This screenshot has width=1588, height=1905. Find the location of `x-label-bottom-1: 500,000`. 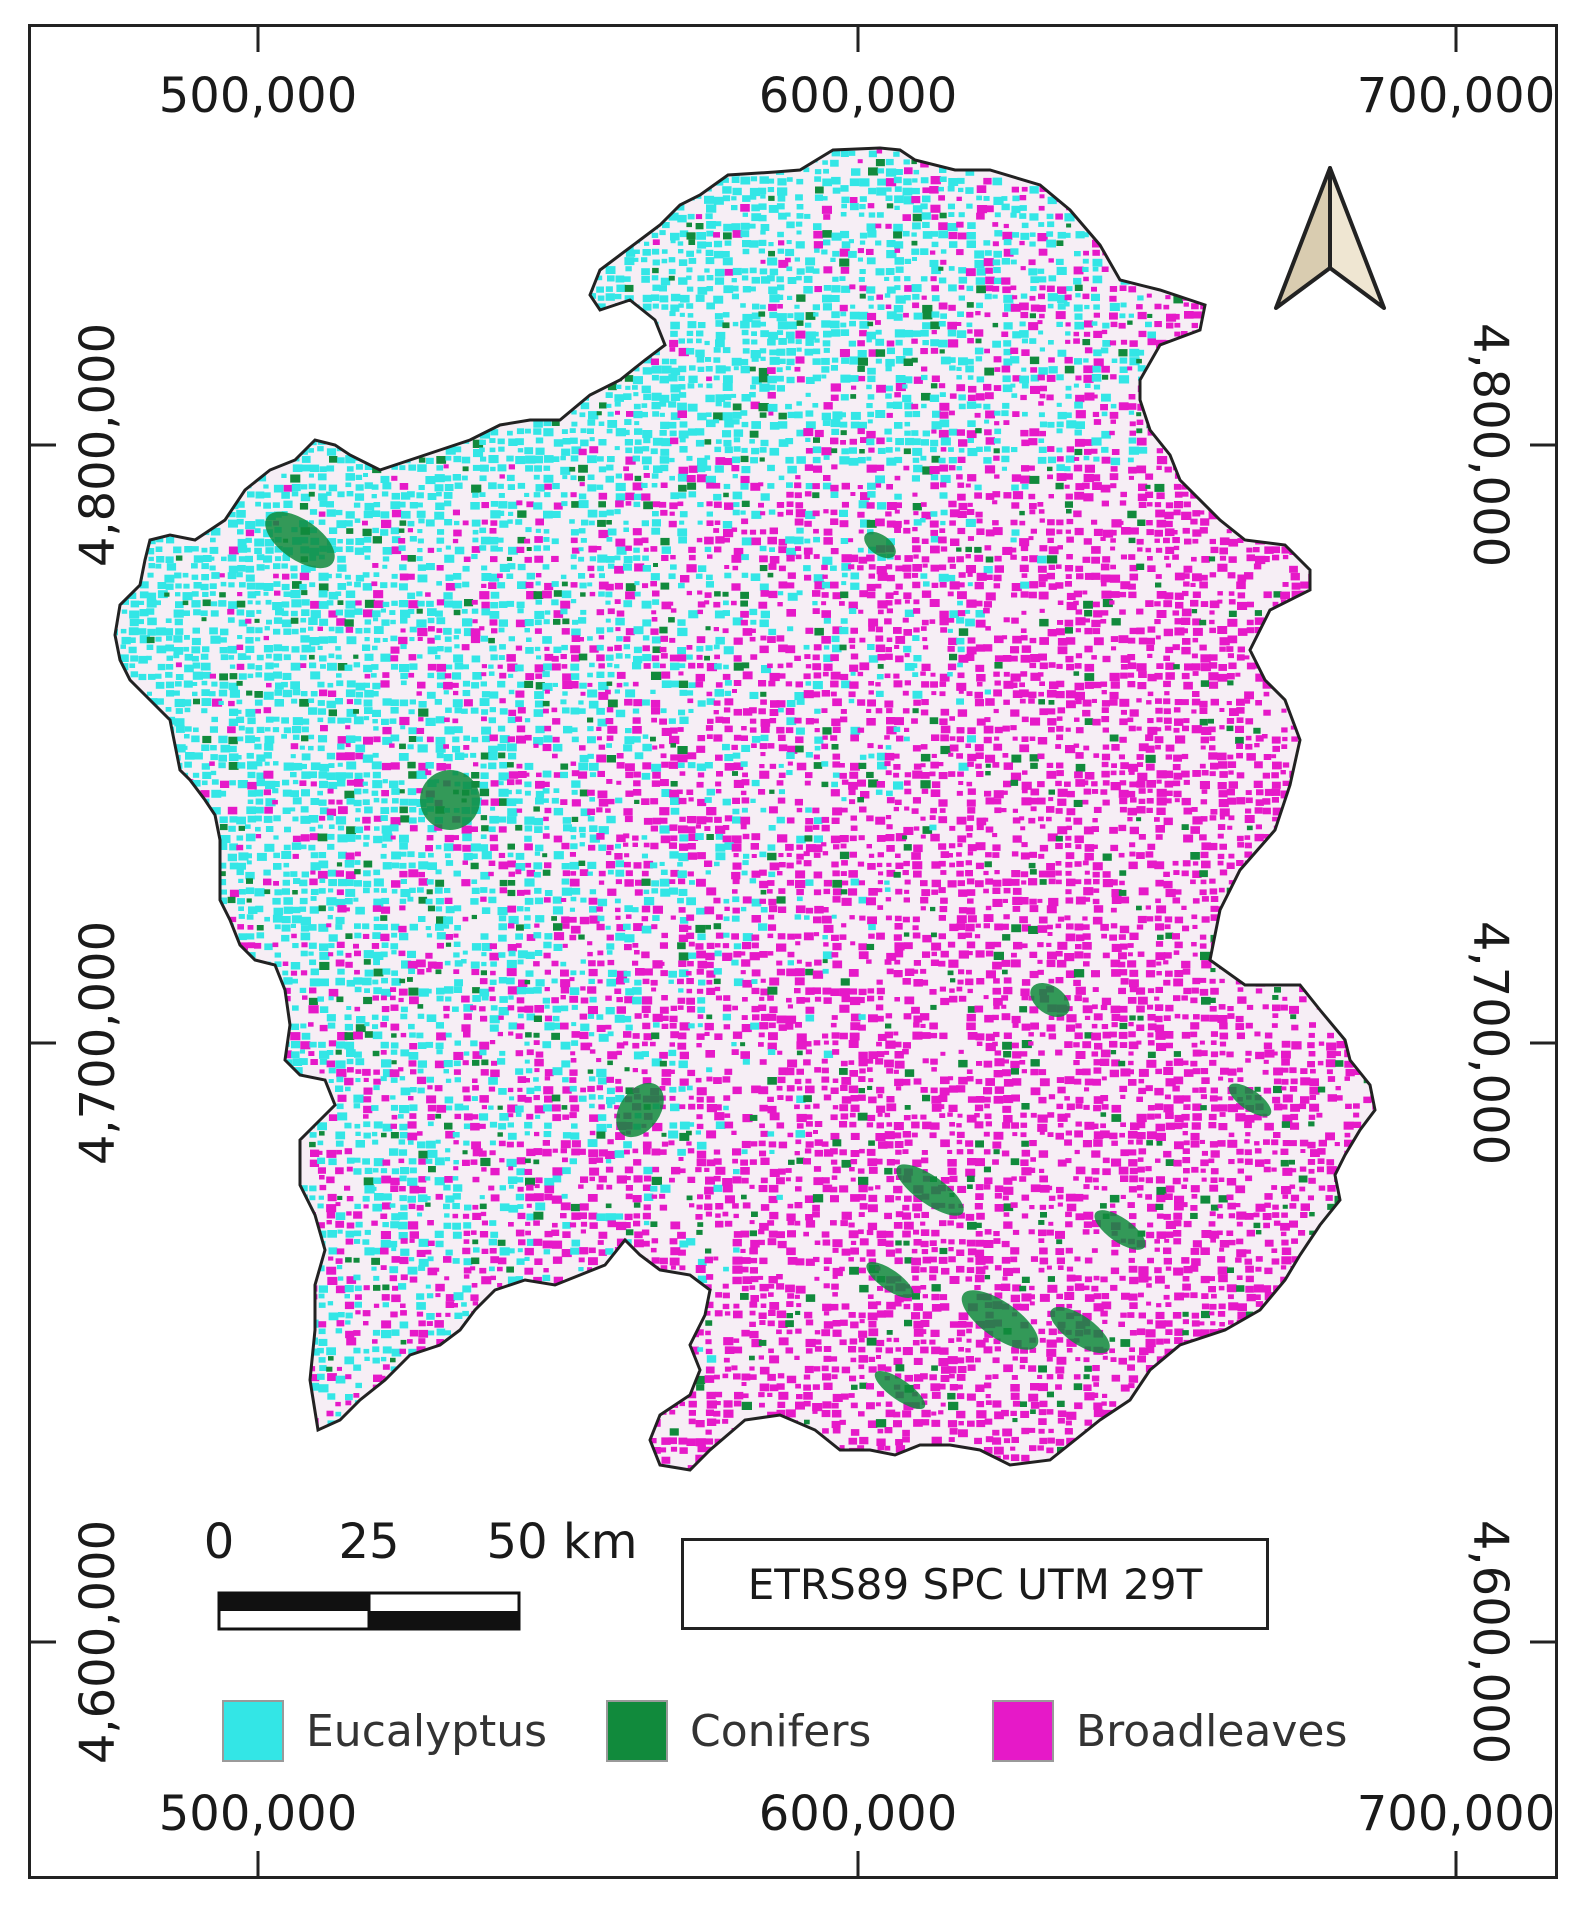

x-label-bottom-1: 500,000 is located at coordinates (258, 1814).